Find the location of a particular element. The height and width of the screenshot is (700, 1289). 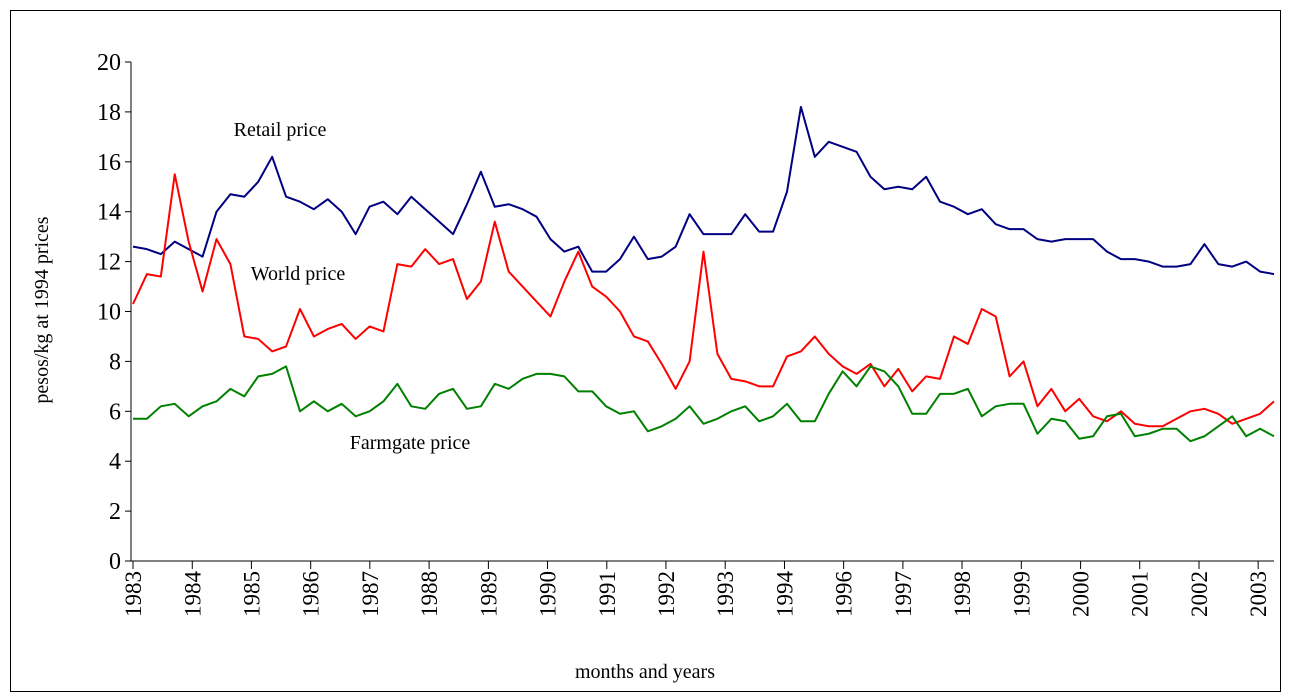

x-tick-label: 1997 is located at coordinates (903, 594).